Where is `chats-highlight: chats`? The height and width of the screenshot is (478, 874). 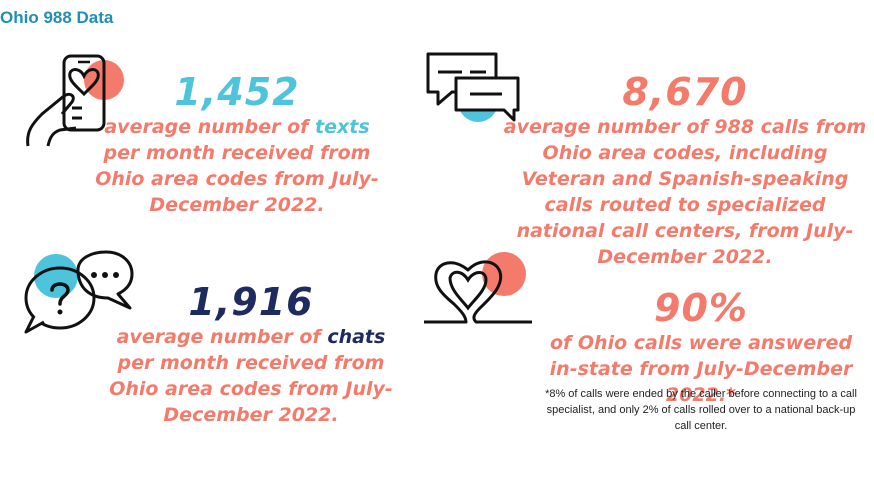
chats-highlight: chats is located at coordinates (356, 337).